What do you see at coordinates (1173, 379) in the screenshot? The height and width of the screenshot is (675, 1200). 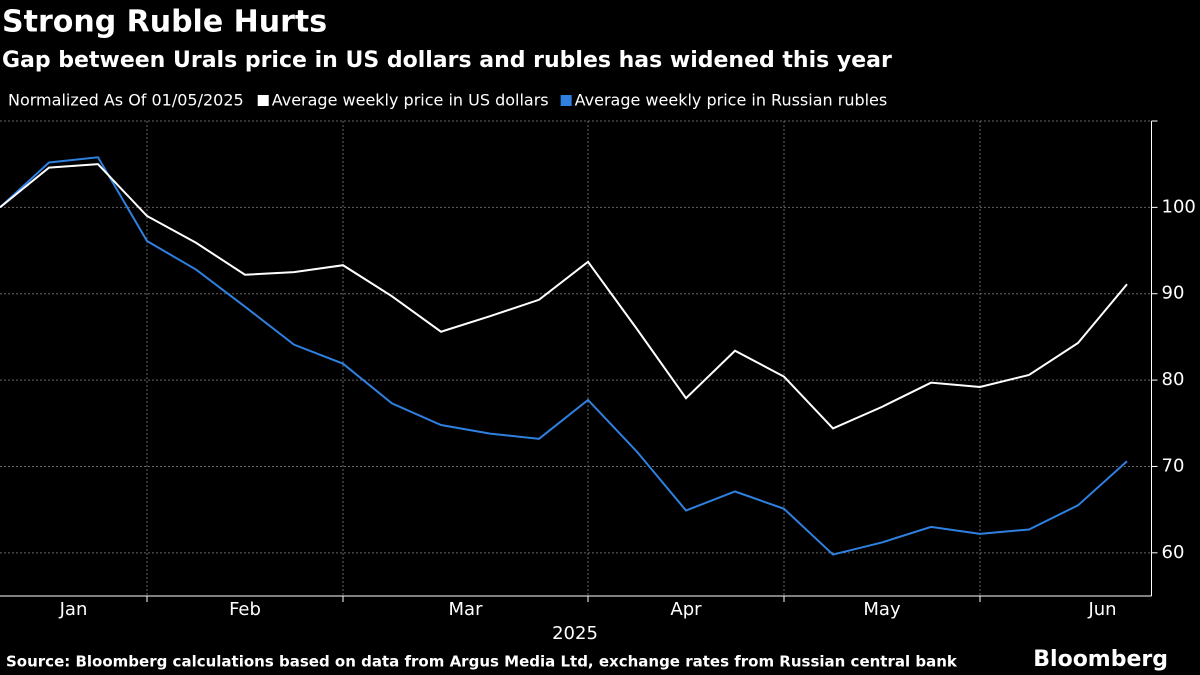 I see `y-tick-label: 80` at bounding box center [1173, 379].